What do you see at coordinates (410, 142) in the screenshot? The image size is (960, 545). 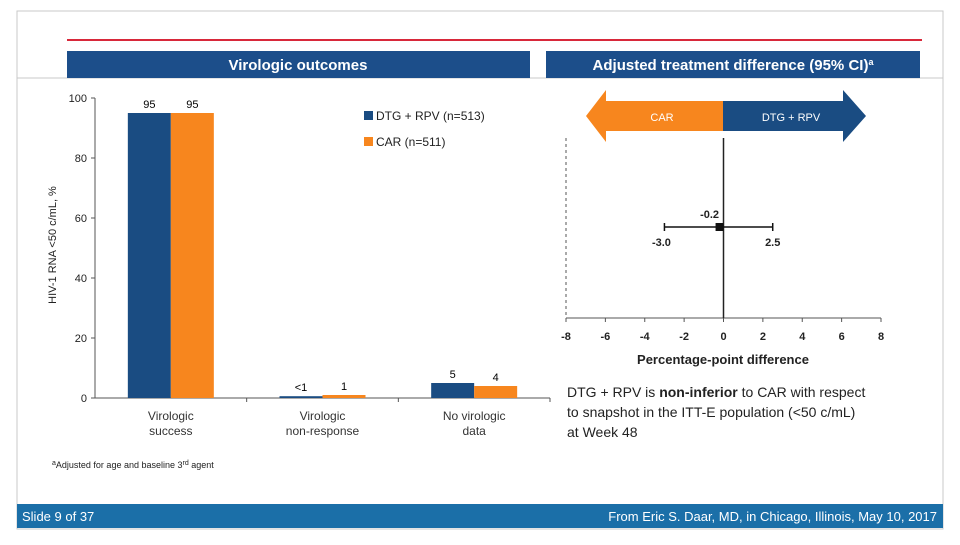 I see `legend-label-car: CAR (n=511)` at bounding box center [410, 142].